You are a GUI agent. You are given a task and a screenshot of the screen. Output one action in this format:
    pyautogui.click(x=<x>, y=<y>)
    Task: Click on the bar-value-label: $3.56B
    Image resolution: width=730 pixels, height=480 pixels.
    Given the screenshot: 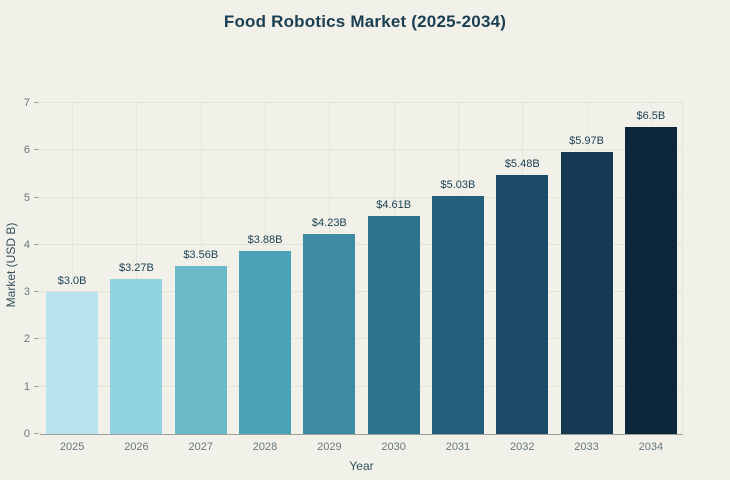 What is the action you would take?
    pyautogui.click(x=201, y=254)
    